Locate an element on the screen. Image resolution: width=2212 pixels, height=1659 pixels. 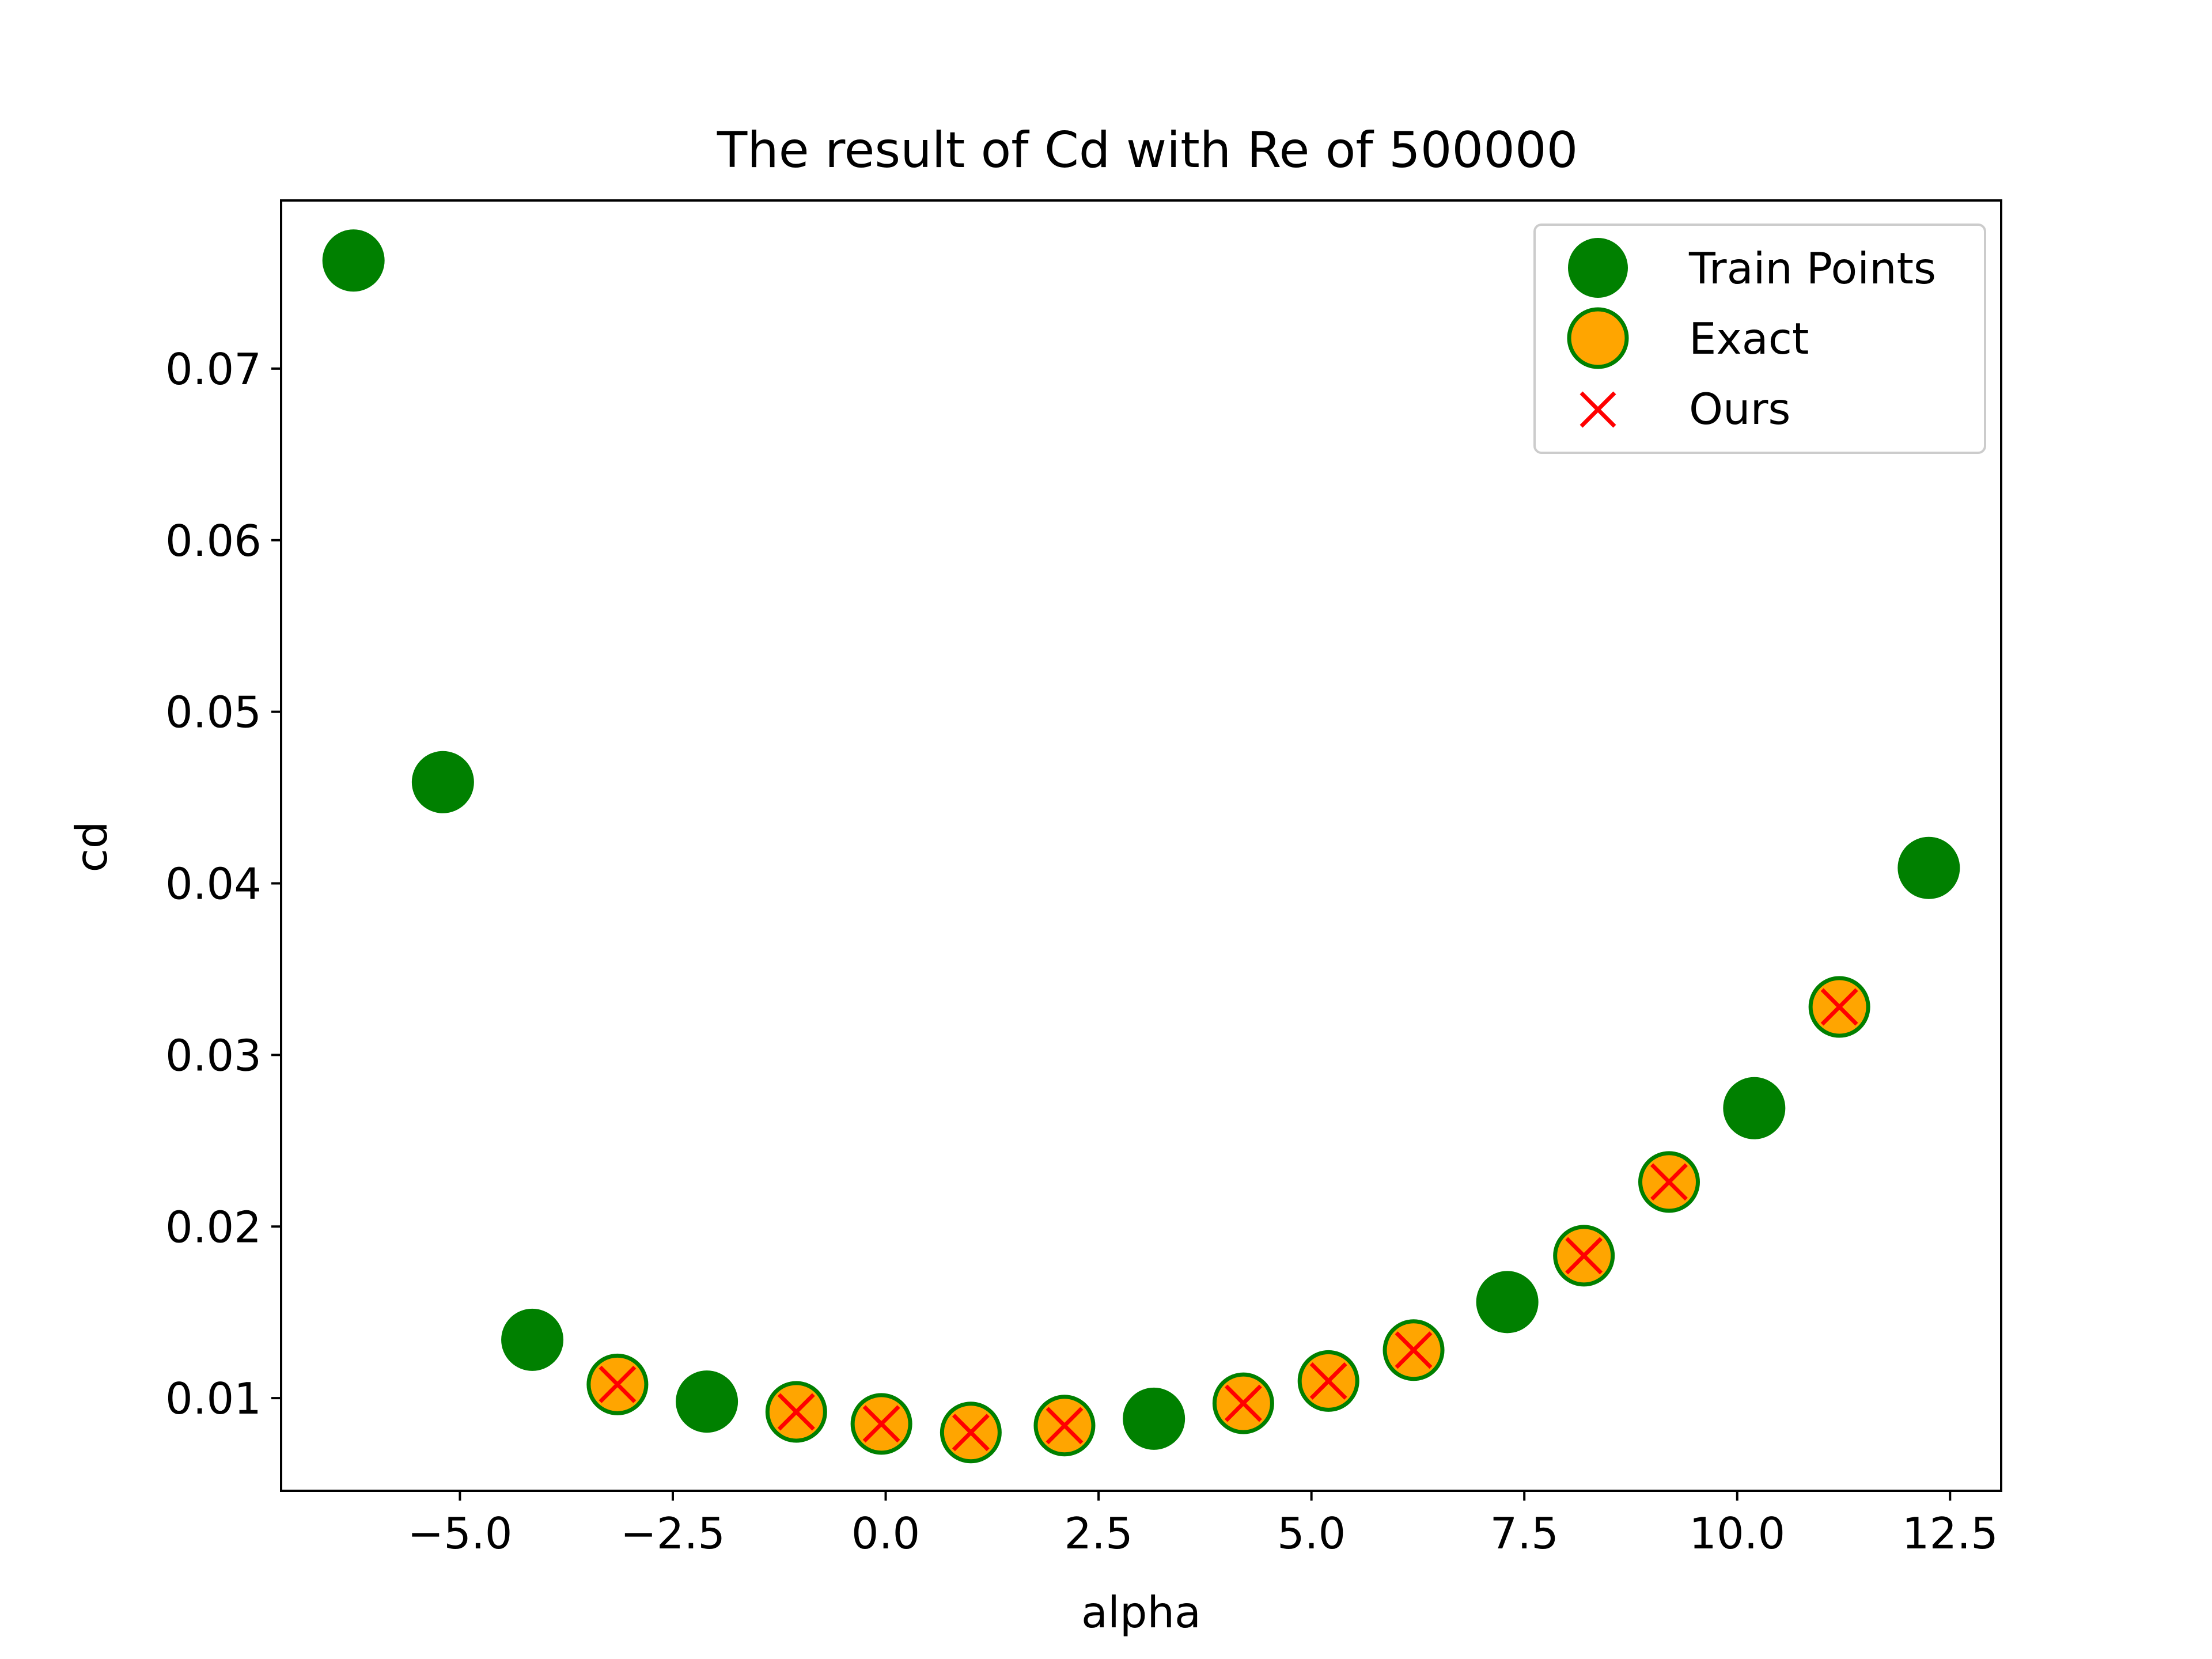
legend: Train Points Exact Ours is located at coordinates (1759, 339).